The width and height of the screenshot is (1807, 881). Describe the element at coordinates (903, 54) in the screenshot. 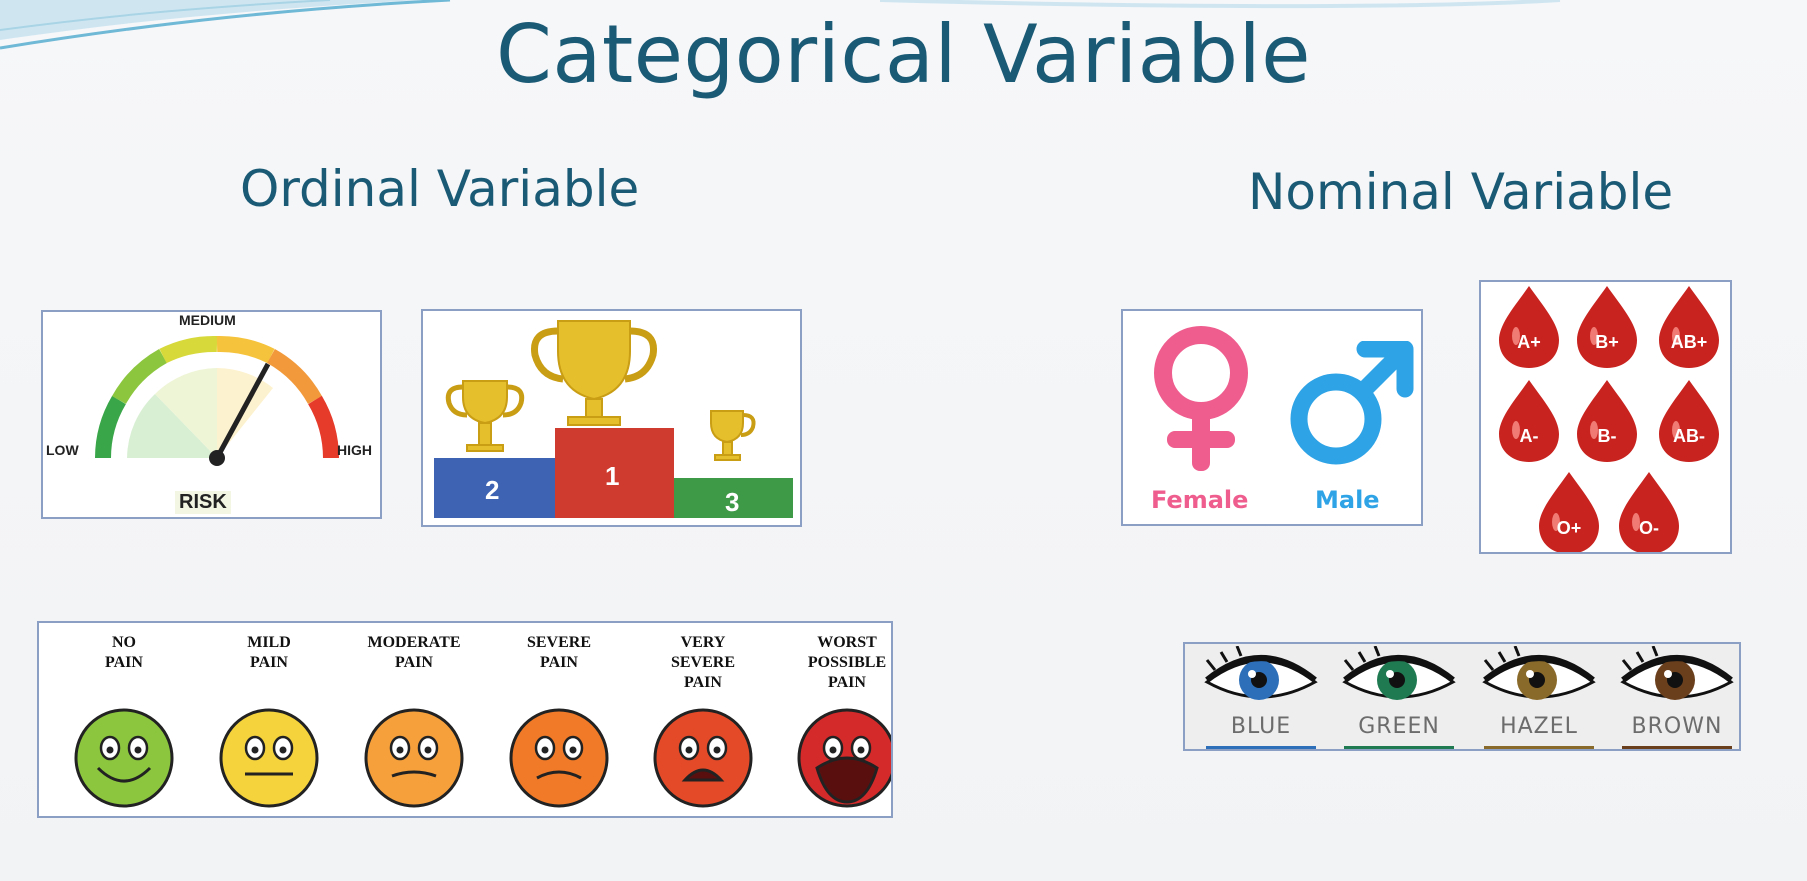

I see `page-title: Categorical Variable` at that location.